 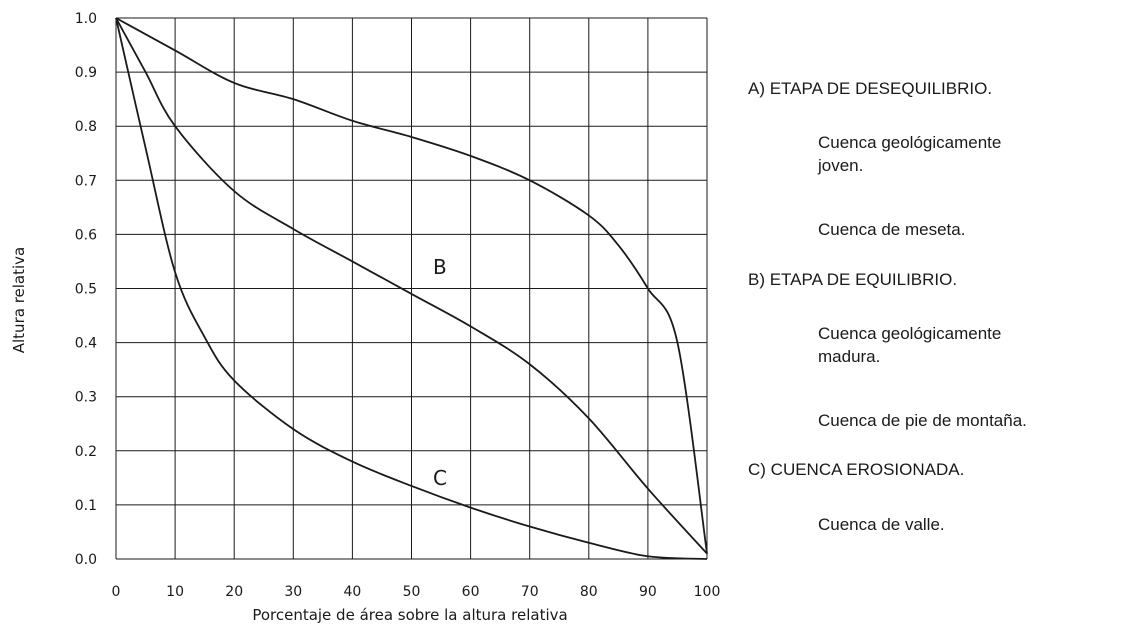 What do you see at coordinates (853, 279) in the screenshot?
I see `legend-stage-b: B) ETAPA DE EQUILIBRIO.` at bounding box center [853, 279].